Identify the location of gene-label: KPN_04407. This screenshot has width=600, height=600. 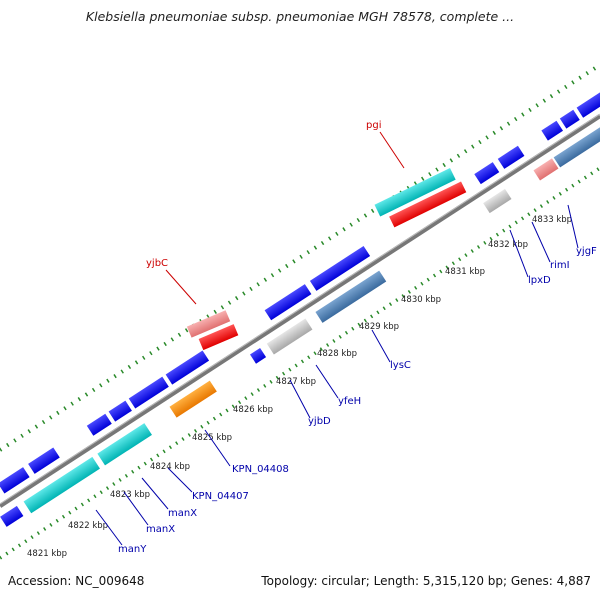
(220, 496).